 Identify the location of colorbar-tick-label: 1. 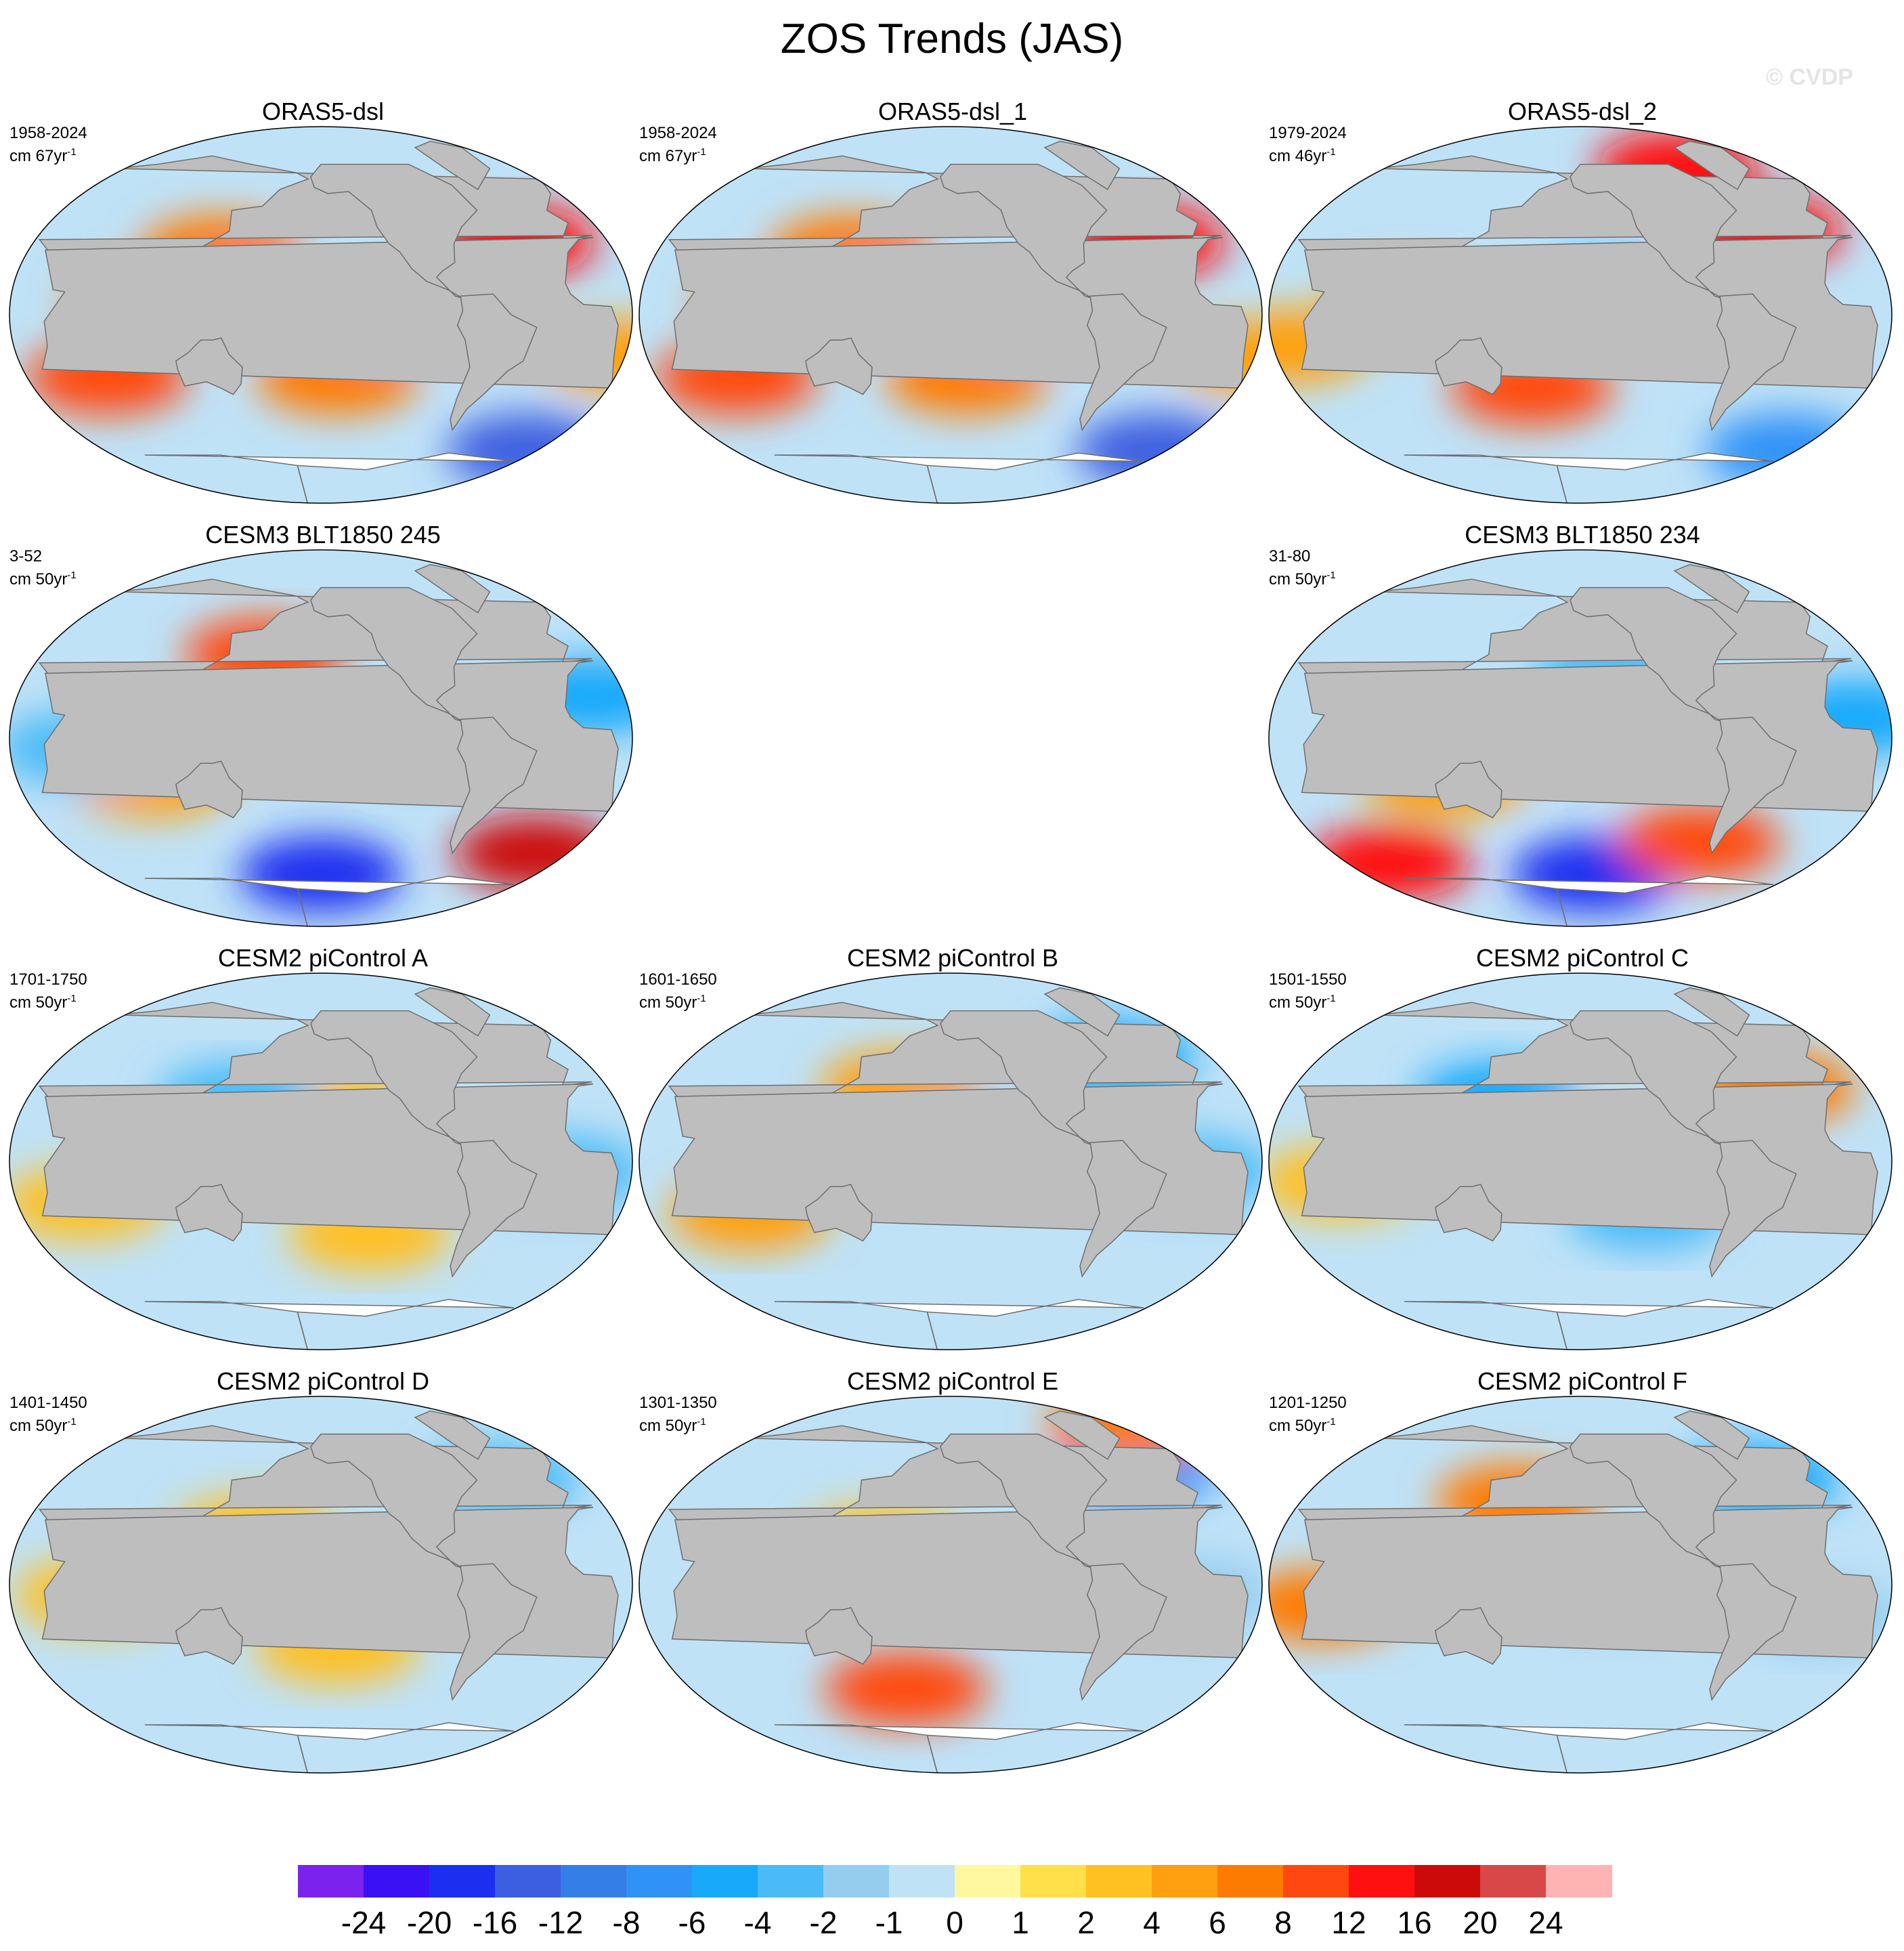
(1021, 1923).